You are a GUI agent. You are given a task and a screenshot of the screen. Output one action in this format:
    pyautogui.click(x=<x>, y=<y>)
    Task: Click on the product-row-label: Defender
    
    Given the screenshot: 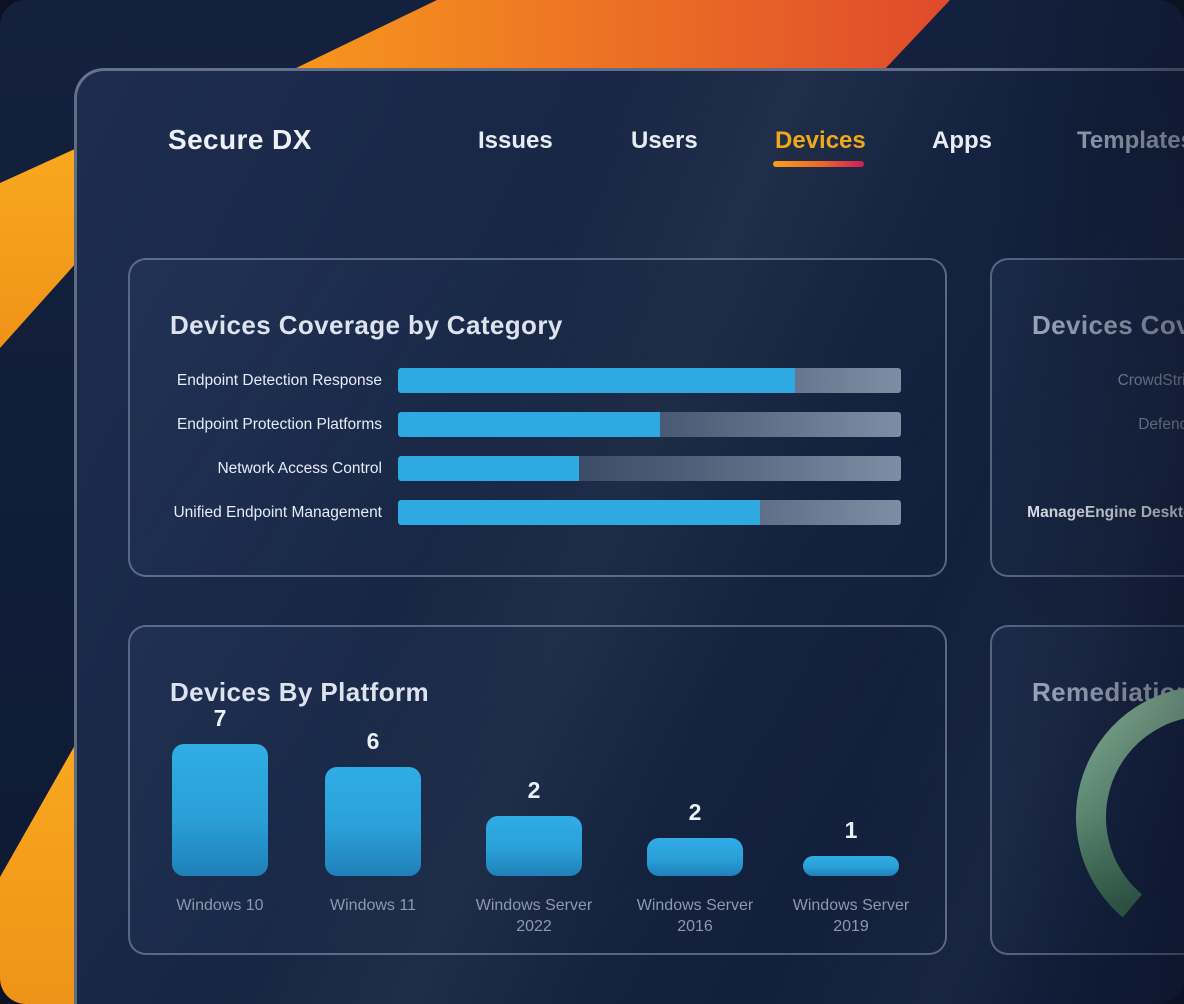 What is the action you would take?
    pyautogui.click(x=1161, y=424)
    